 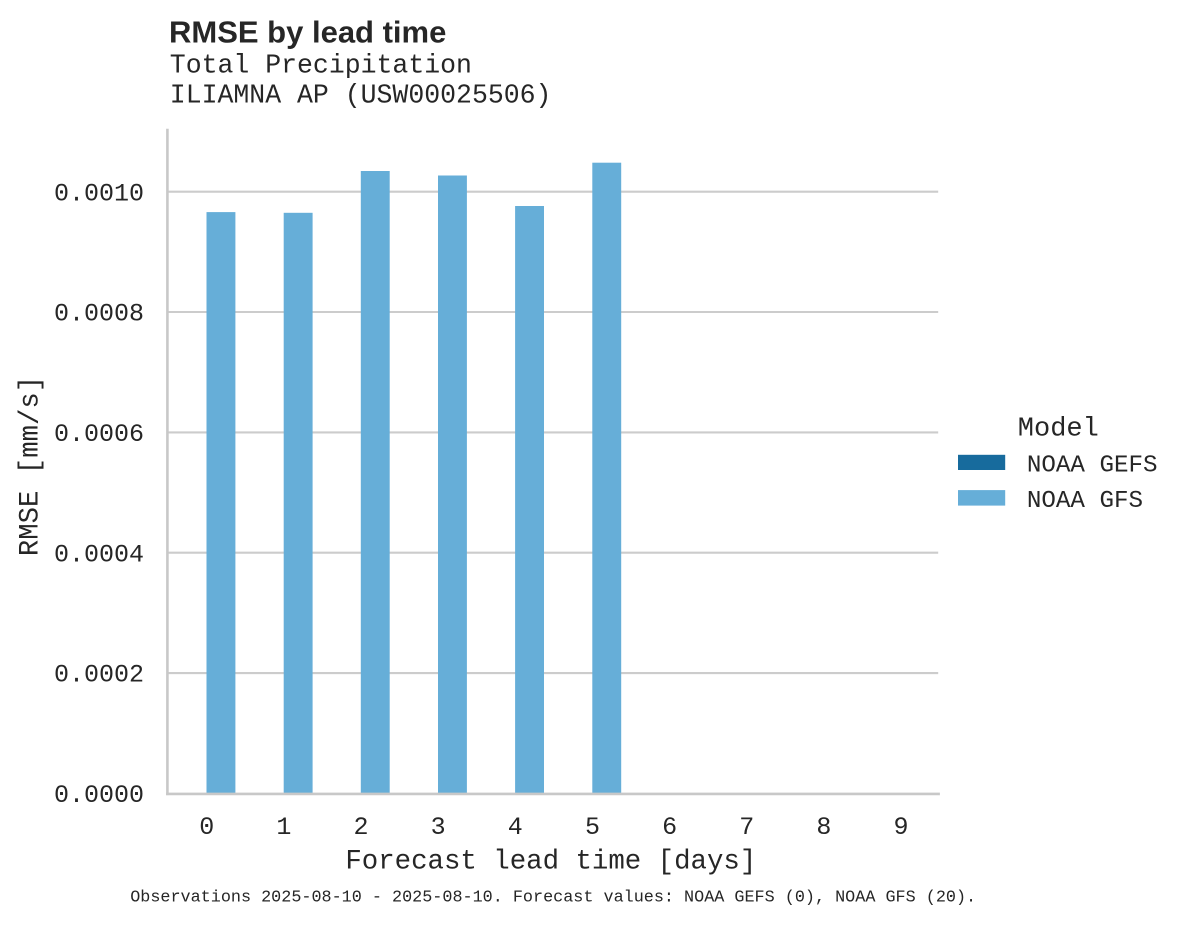 What do you see at coordinates (550, 861) in the screenshot?
I see `svg-text: Forecast lead time [days]` at bounding box center [550, 861].